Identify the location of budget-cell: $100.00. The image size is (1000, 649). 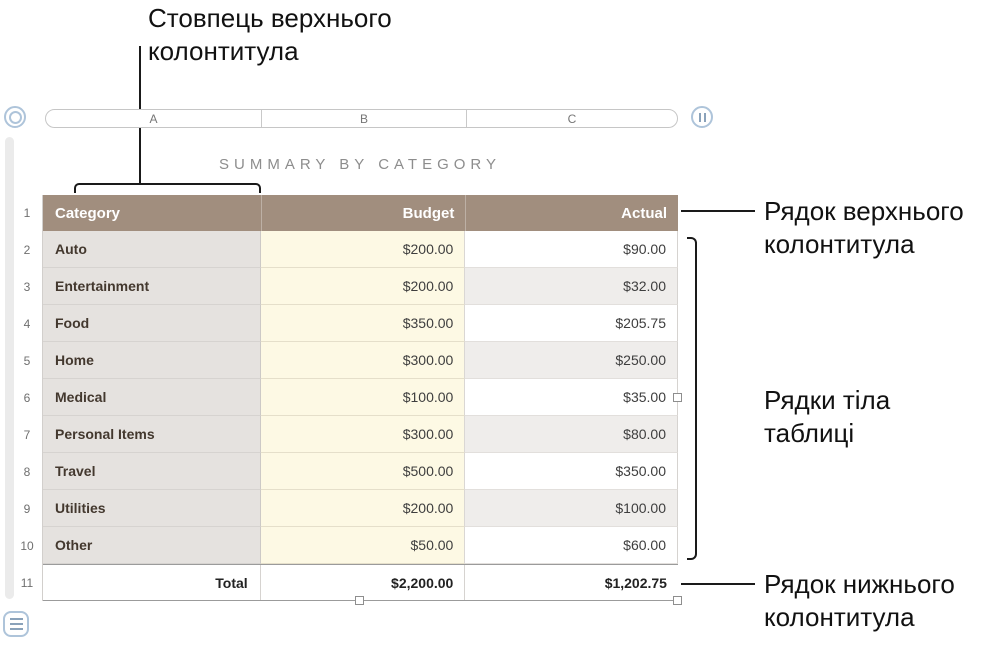
(363, 397).